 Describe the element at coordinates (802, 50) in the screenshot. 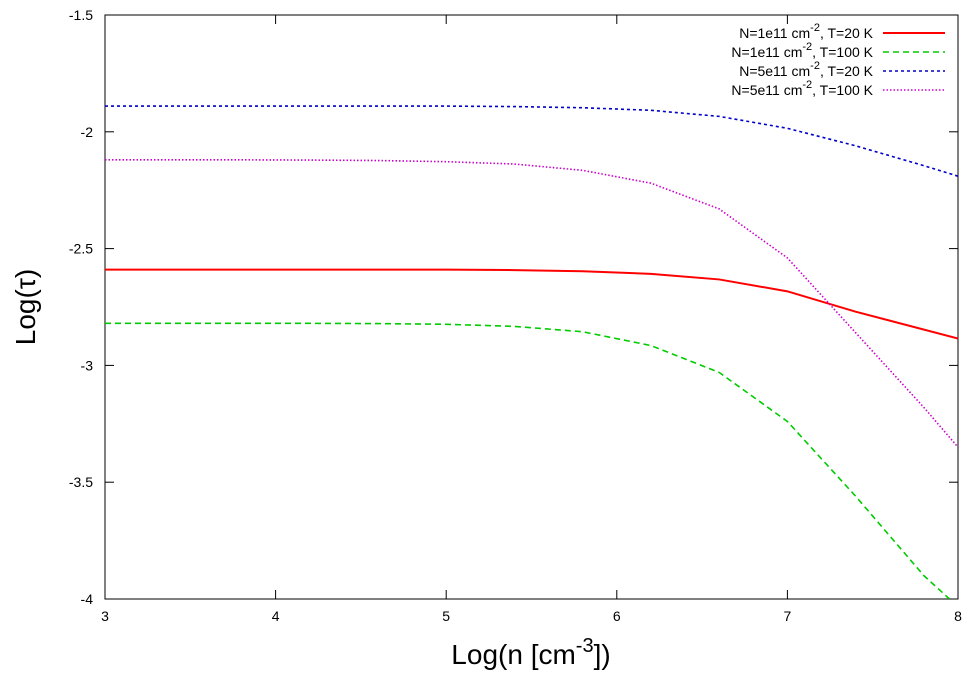

I see `legend-label-2: N=1e11 cm-2, T=100 K` at that location.